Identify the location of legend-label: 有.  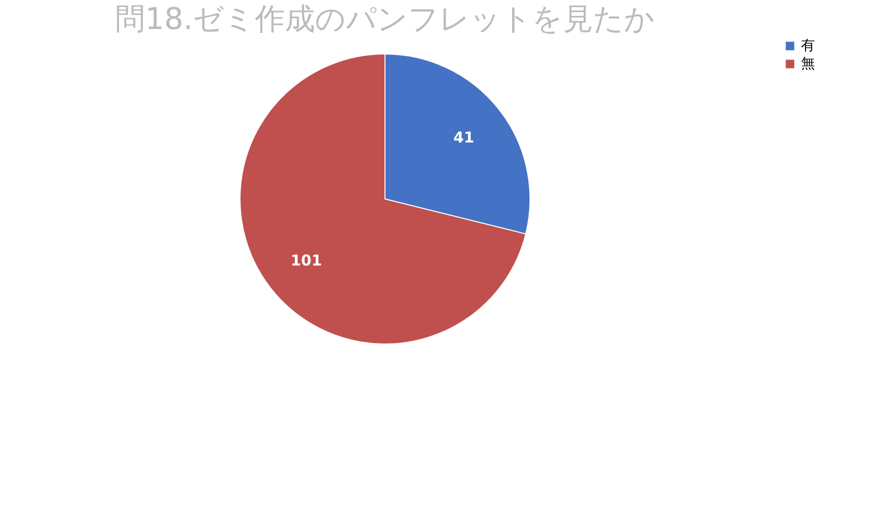
(808, 46).